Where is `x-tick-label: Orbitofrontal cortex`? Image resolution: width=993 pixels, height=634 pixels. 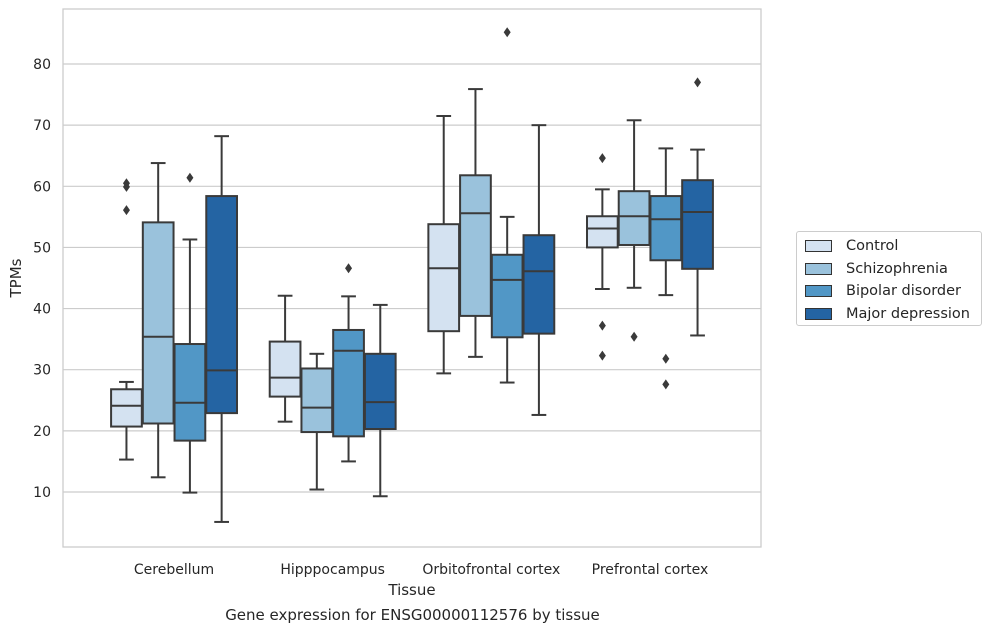 x-tick-label: Orbitofrontal cortex is located at coordinates (491, 570).